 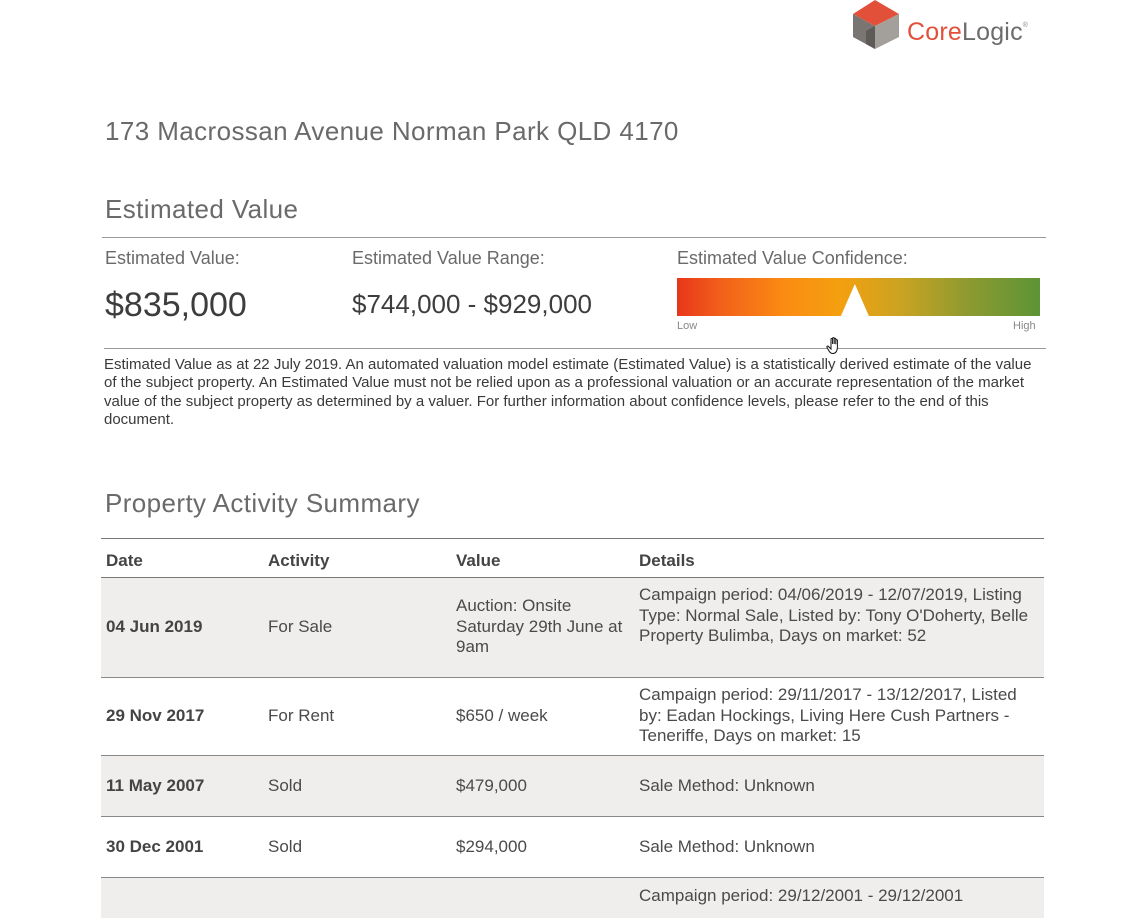 What do you see at coordinates (687, 326) in the screenshot?
I see `confidence-low-label: Low` at bounding box center [687, 326].